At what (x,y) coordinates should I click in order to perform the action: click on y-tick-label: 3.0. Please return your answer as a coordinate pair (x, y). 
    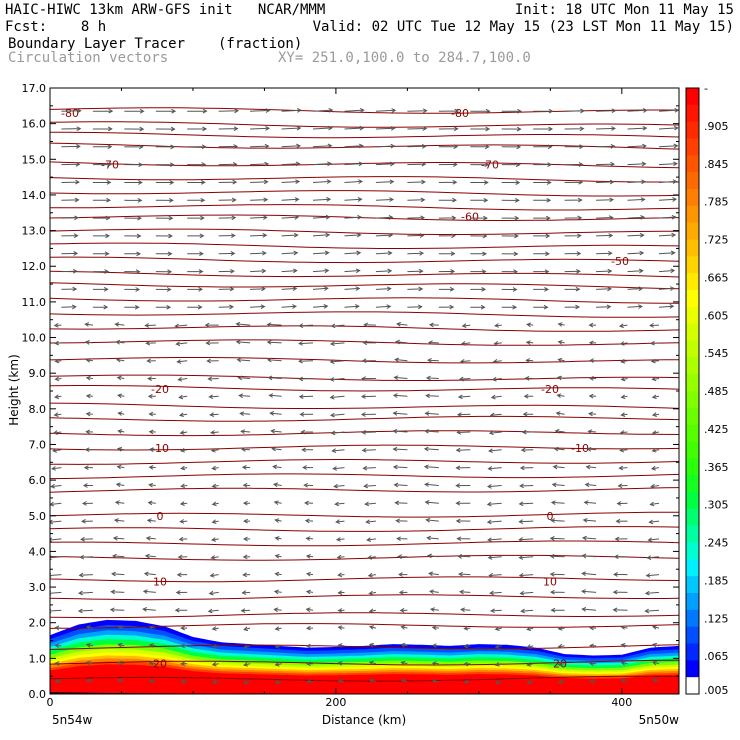
    Looking at the image, I should click on (38, 587).